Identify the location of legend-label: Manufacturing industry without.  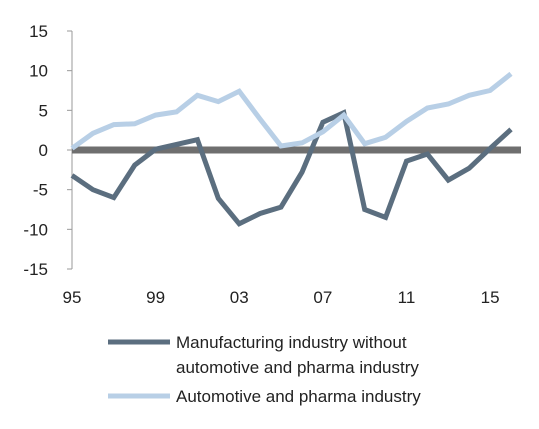
(291, 342).